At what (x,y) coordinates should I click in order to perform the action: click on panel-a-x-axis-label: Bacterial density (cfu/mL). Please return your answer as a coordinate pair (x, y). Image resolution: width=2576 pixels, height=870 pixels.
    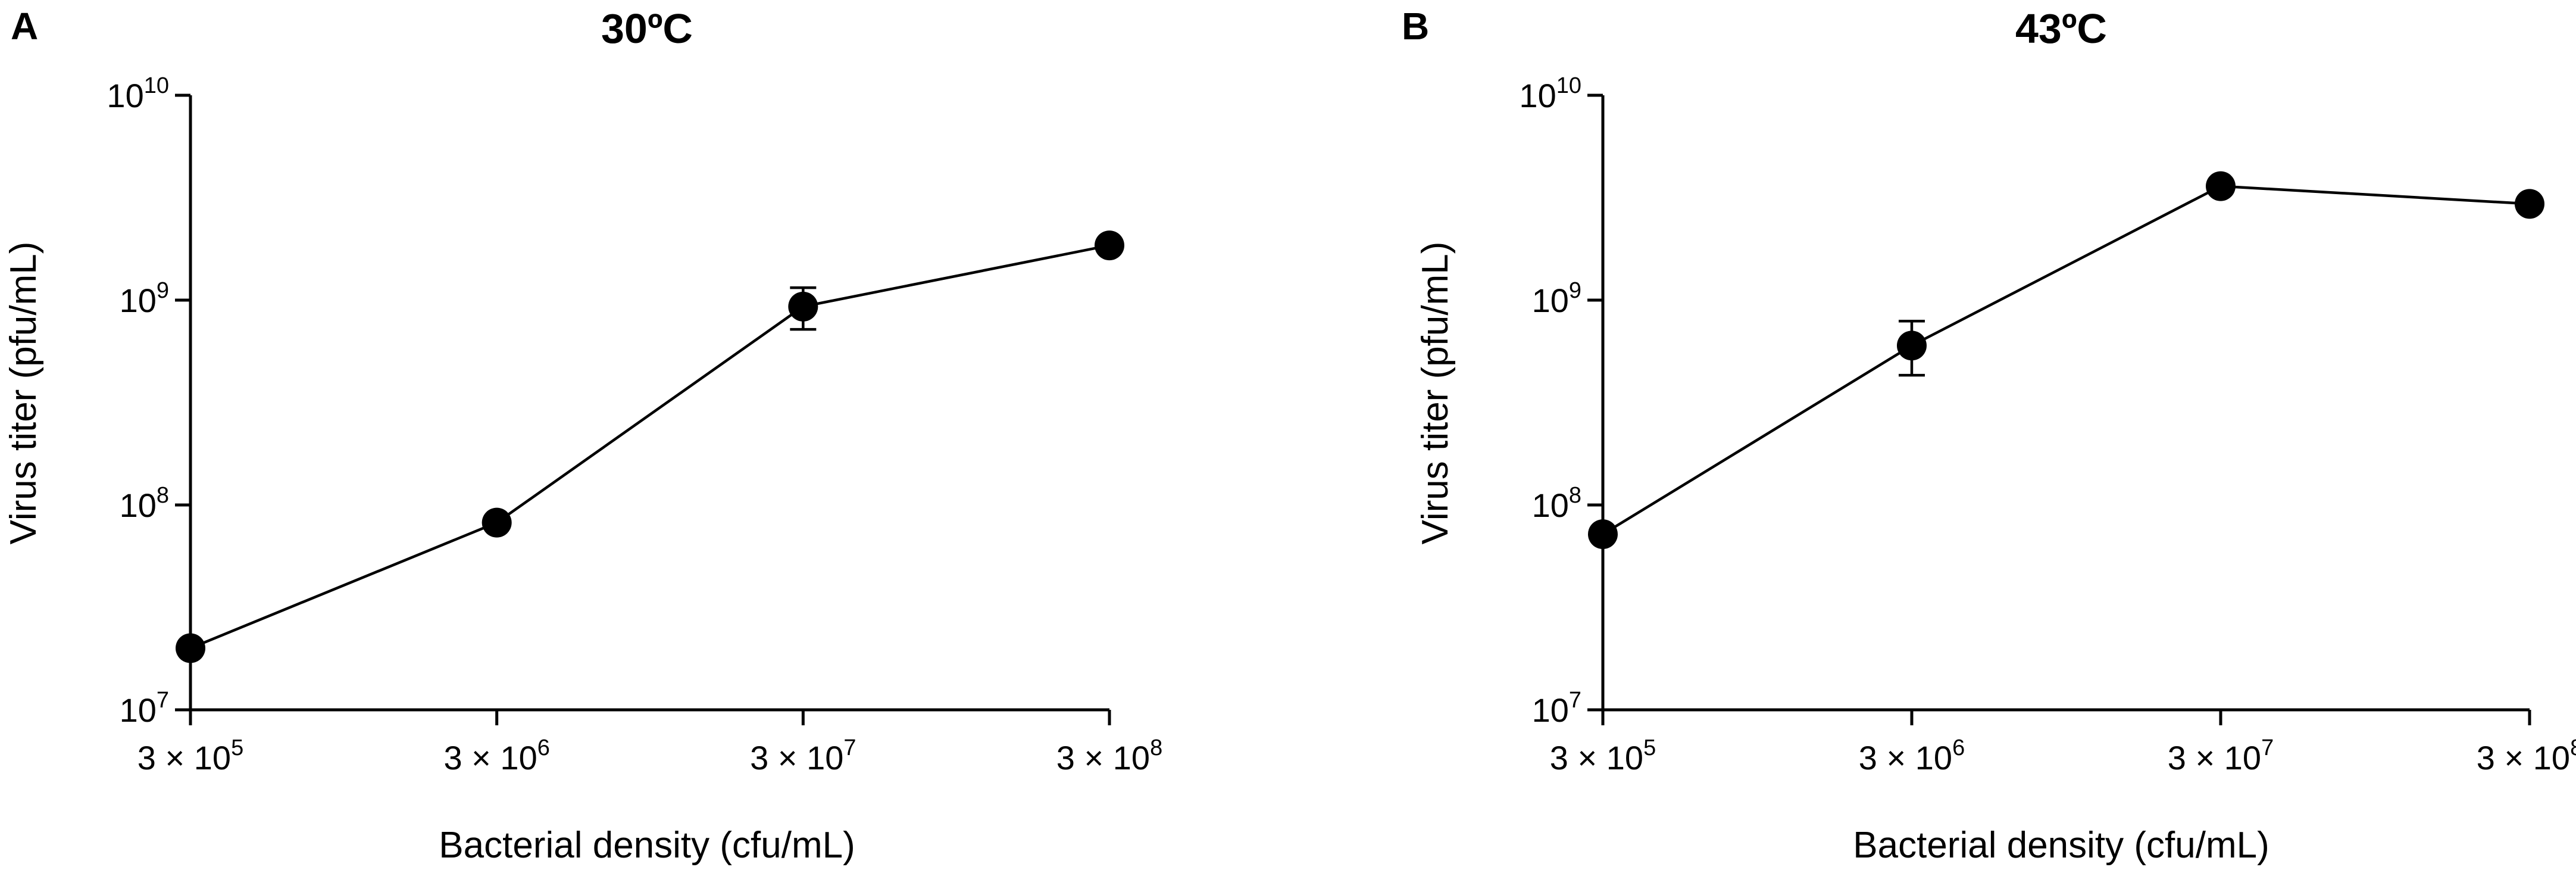
    Looking at the image, I should click on (647, 845).